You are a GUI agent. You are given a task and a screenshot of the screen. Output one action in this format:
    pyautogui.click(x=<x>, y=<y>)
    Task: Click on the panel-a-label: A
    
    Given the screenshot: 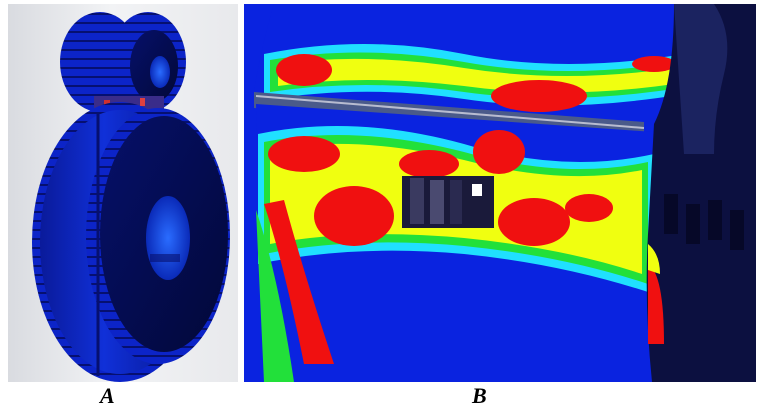 What is the action you would take?
    pyautogui.click(x=107, y=395)
    